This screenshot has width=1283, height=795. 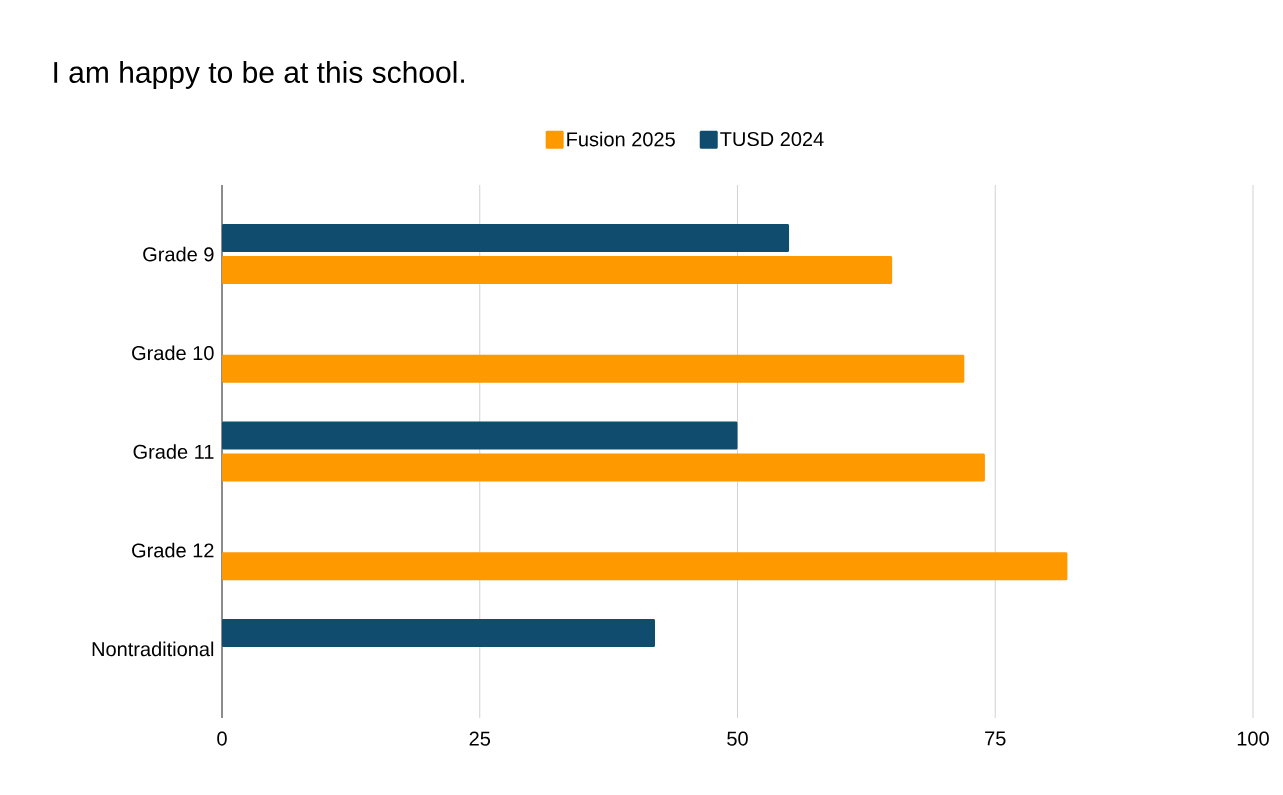 I want to click on y-tick-label: Grade 9, so click(x=178, y=254).